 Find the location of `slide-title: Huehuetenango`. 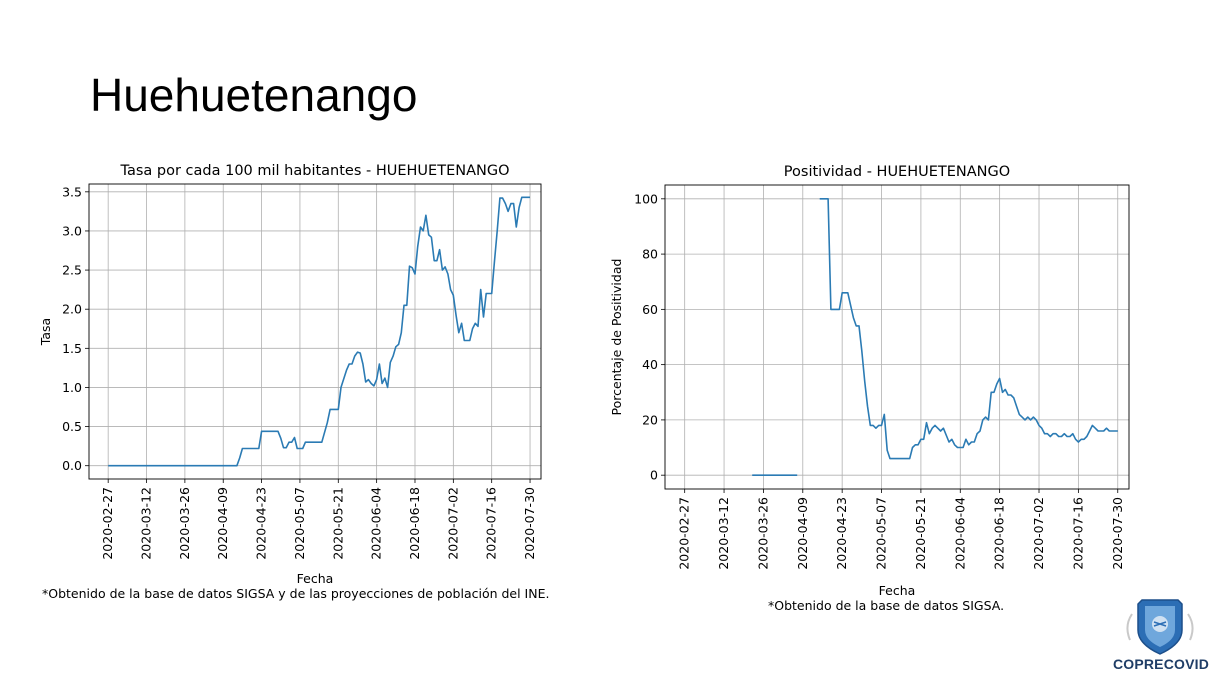

slide-title: Huehuetenango is located at coordinates (254, 95).